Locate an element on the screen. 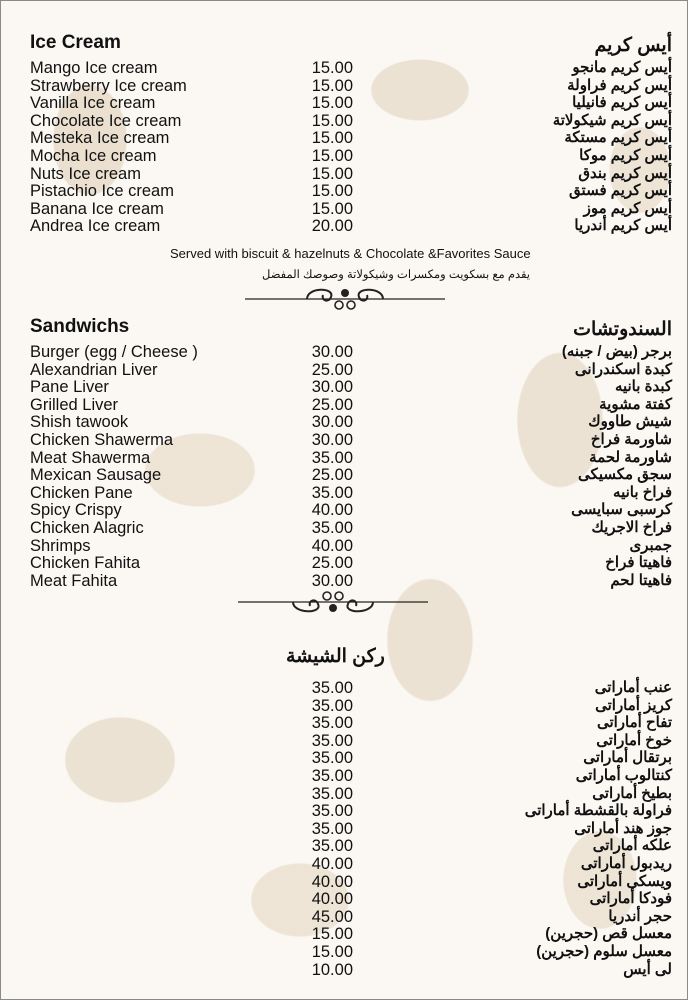 Image resolution: width=688 pixels, height=1000 pixels. item-name-en: Mango Ice cream is located at coordinates (94, 68).